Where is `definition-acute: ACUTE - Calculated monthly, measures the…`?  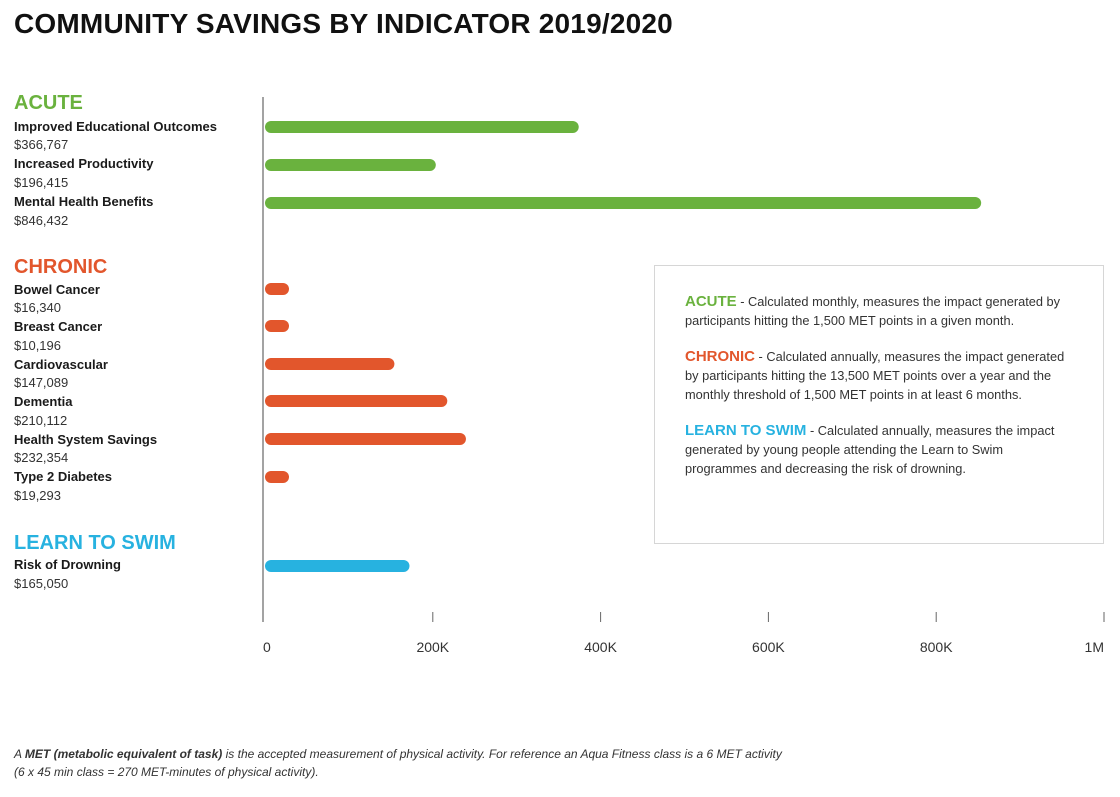
definition-acute: ACUTE - Calculated monthly, measures the… is located at coordinates (879, 311).